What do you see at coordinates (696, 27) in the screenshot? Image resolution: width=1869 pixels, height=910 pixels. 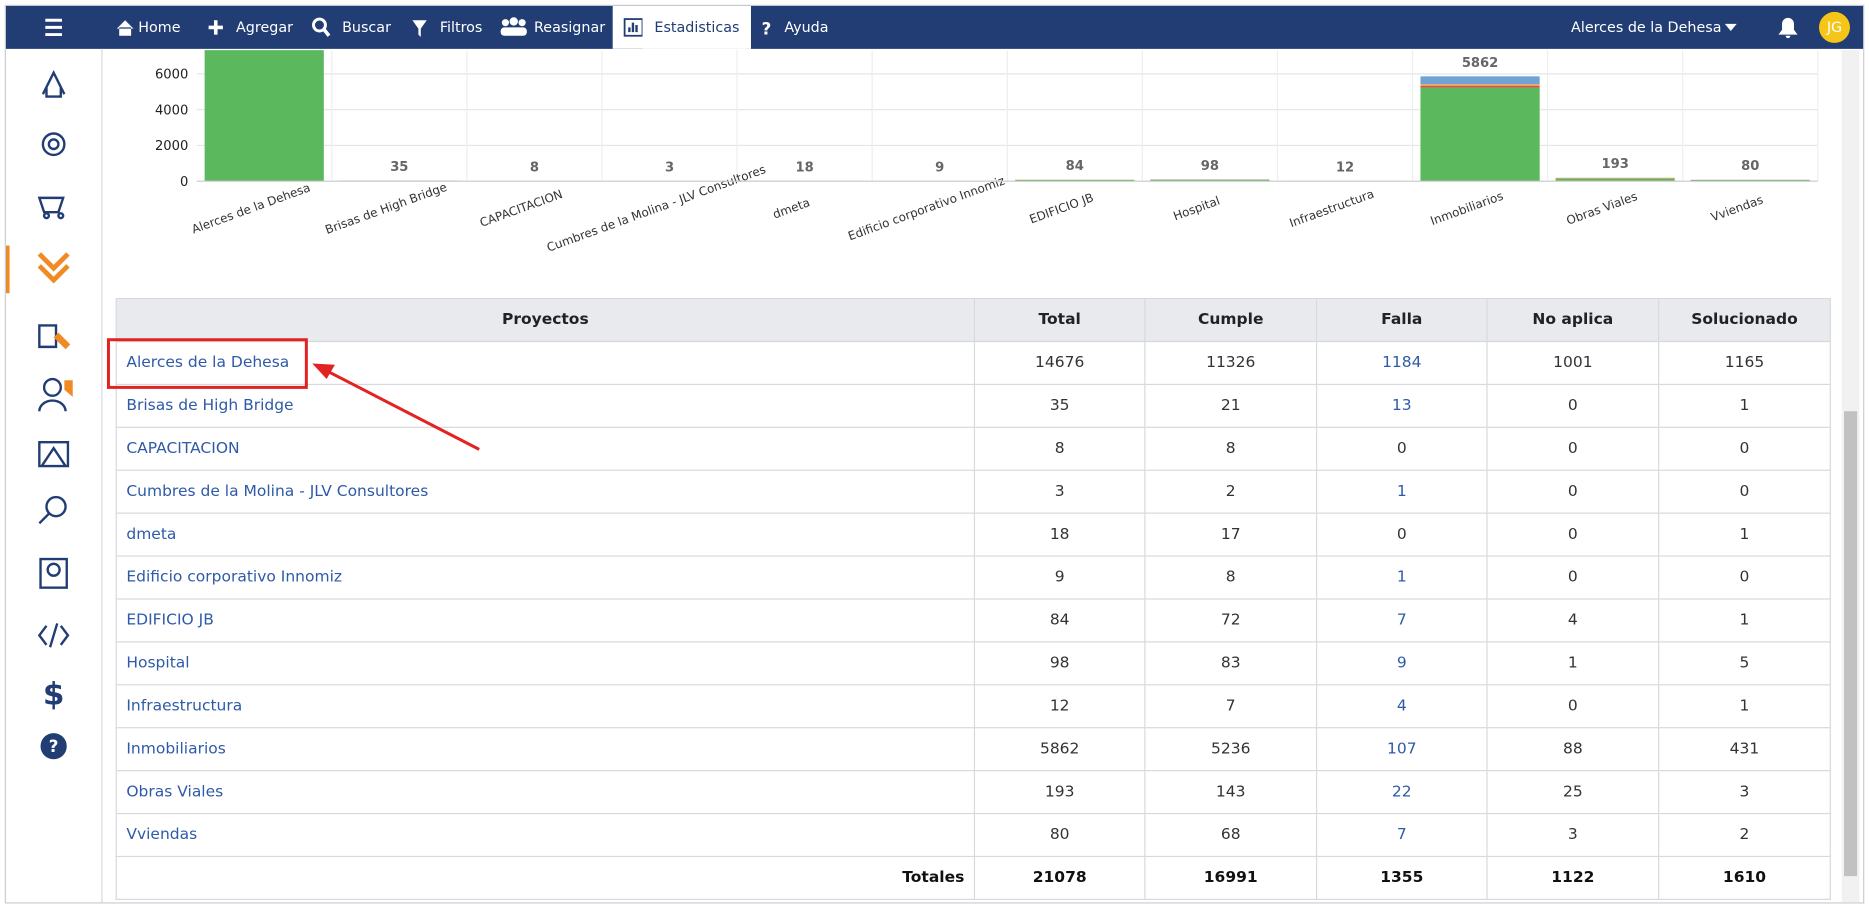 I see `nav-item: Estadisticas` at bounding box center [696, 27].